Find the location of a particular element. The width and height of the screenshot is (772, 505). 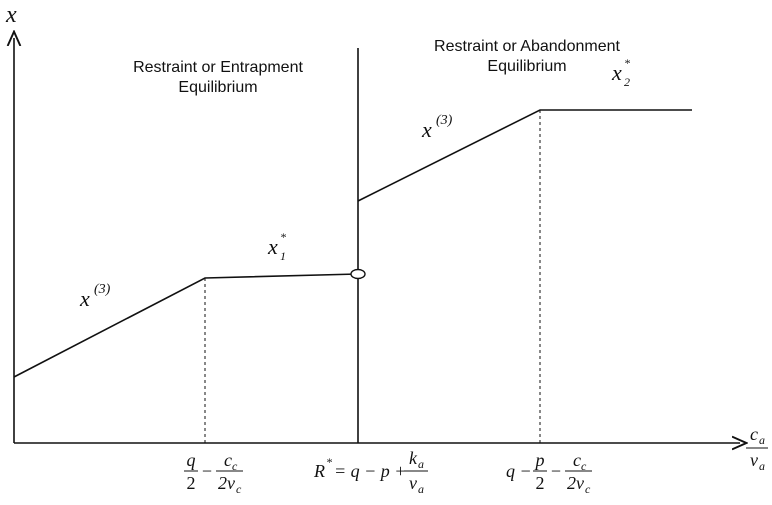

num: k is located at coordinates (413, 458).